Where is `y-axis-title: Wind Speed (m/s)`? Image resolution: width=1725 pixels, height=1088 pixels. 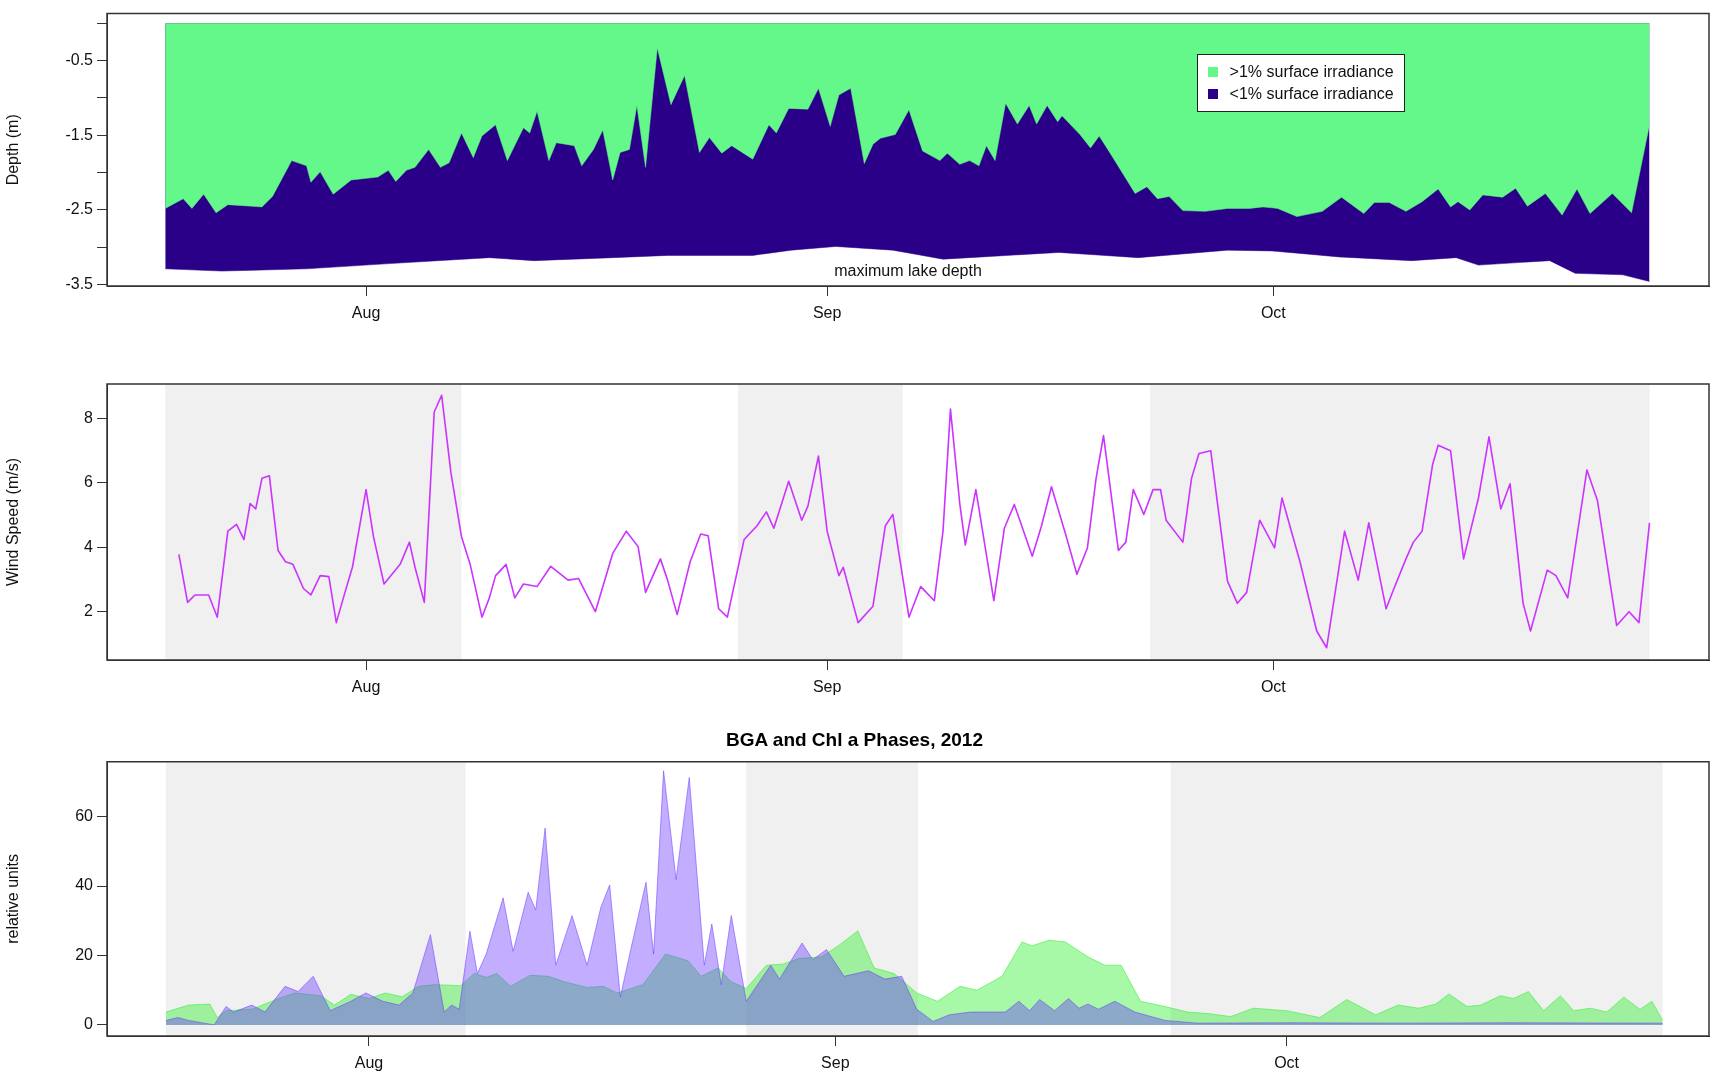
y-axis-title: Wind Speed (m/s) is located at coordinates (13, 522).